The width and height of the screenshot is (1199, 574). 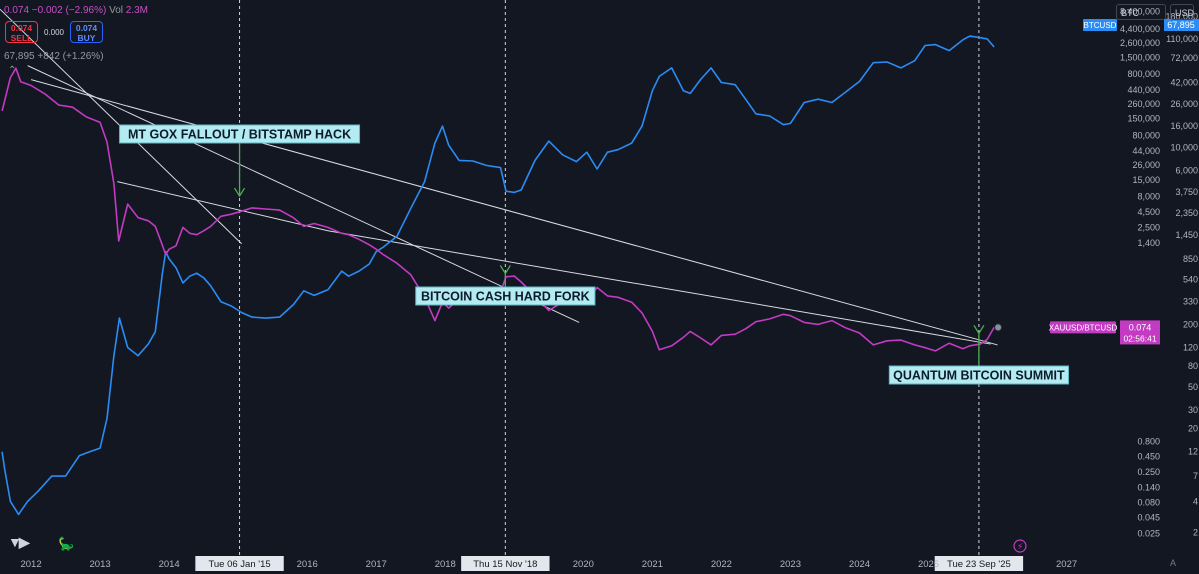 I want to click on x-tick-label: 2016, so click(x=307, y=564).